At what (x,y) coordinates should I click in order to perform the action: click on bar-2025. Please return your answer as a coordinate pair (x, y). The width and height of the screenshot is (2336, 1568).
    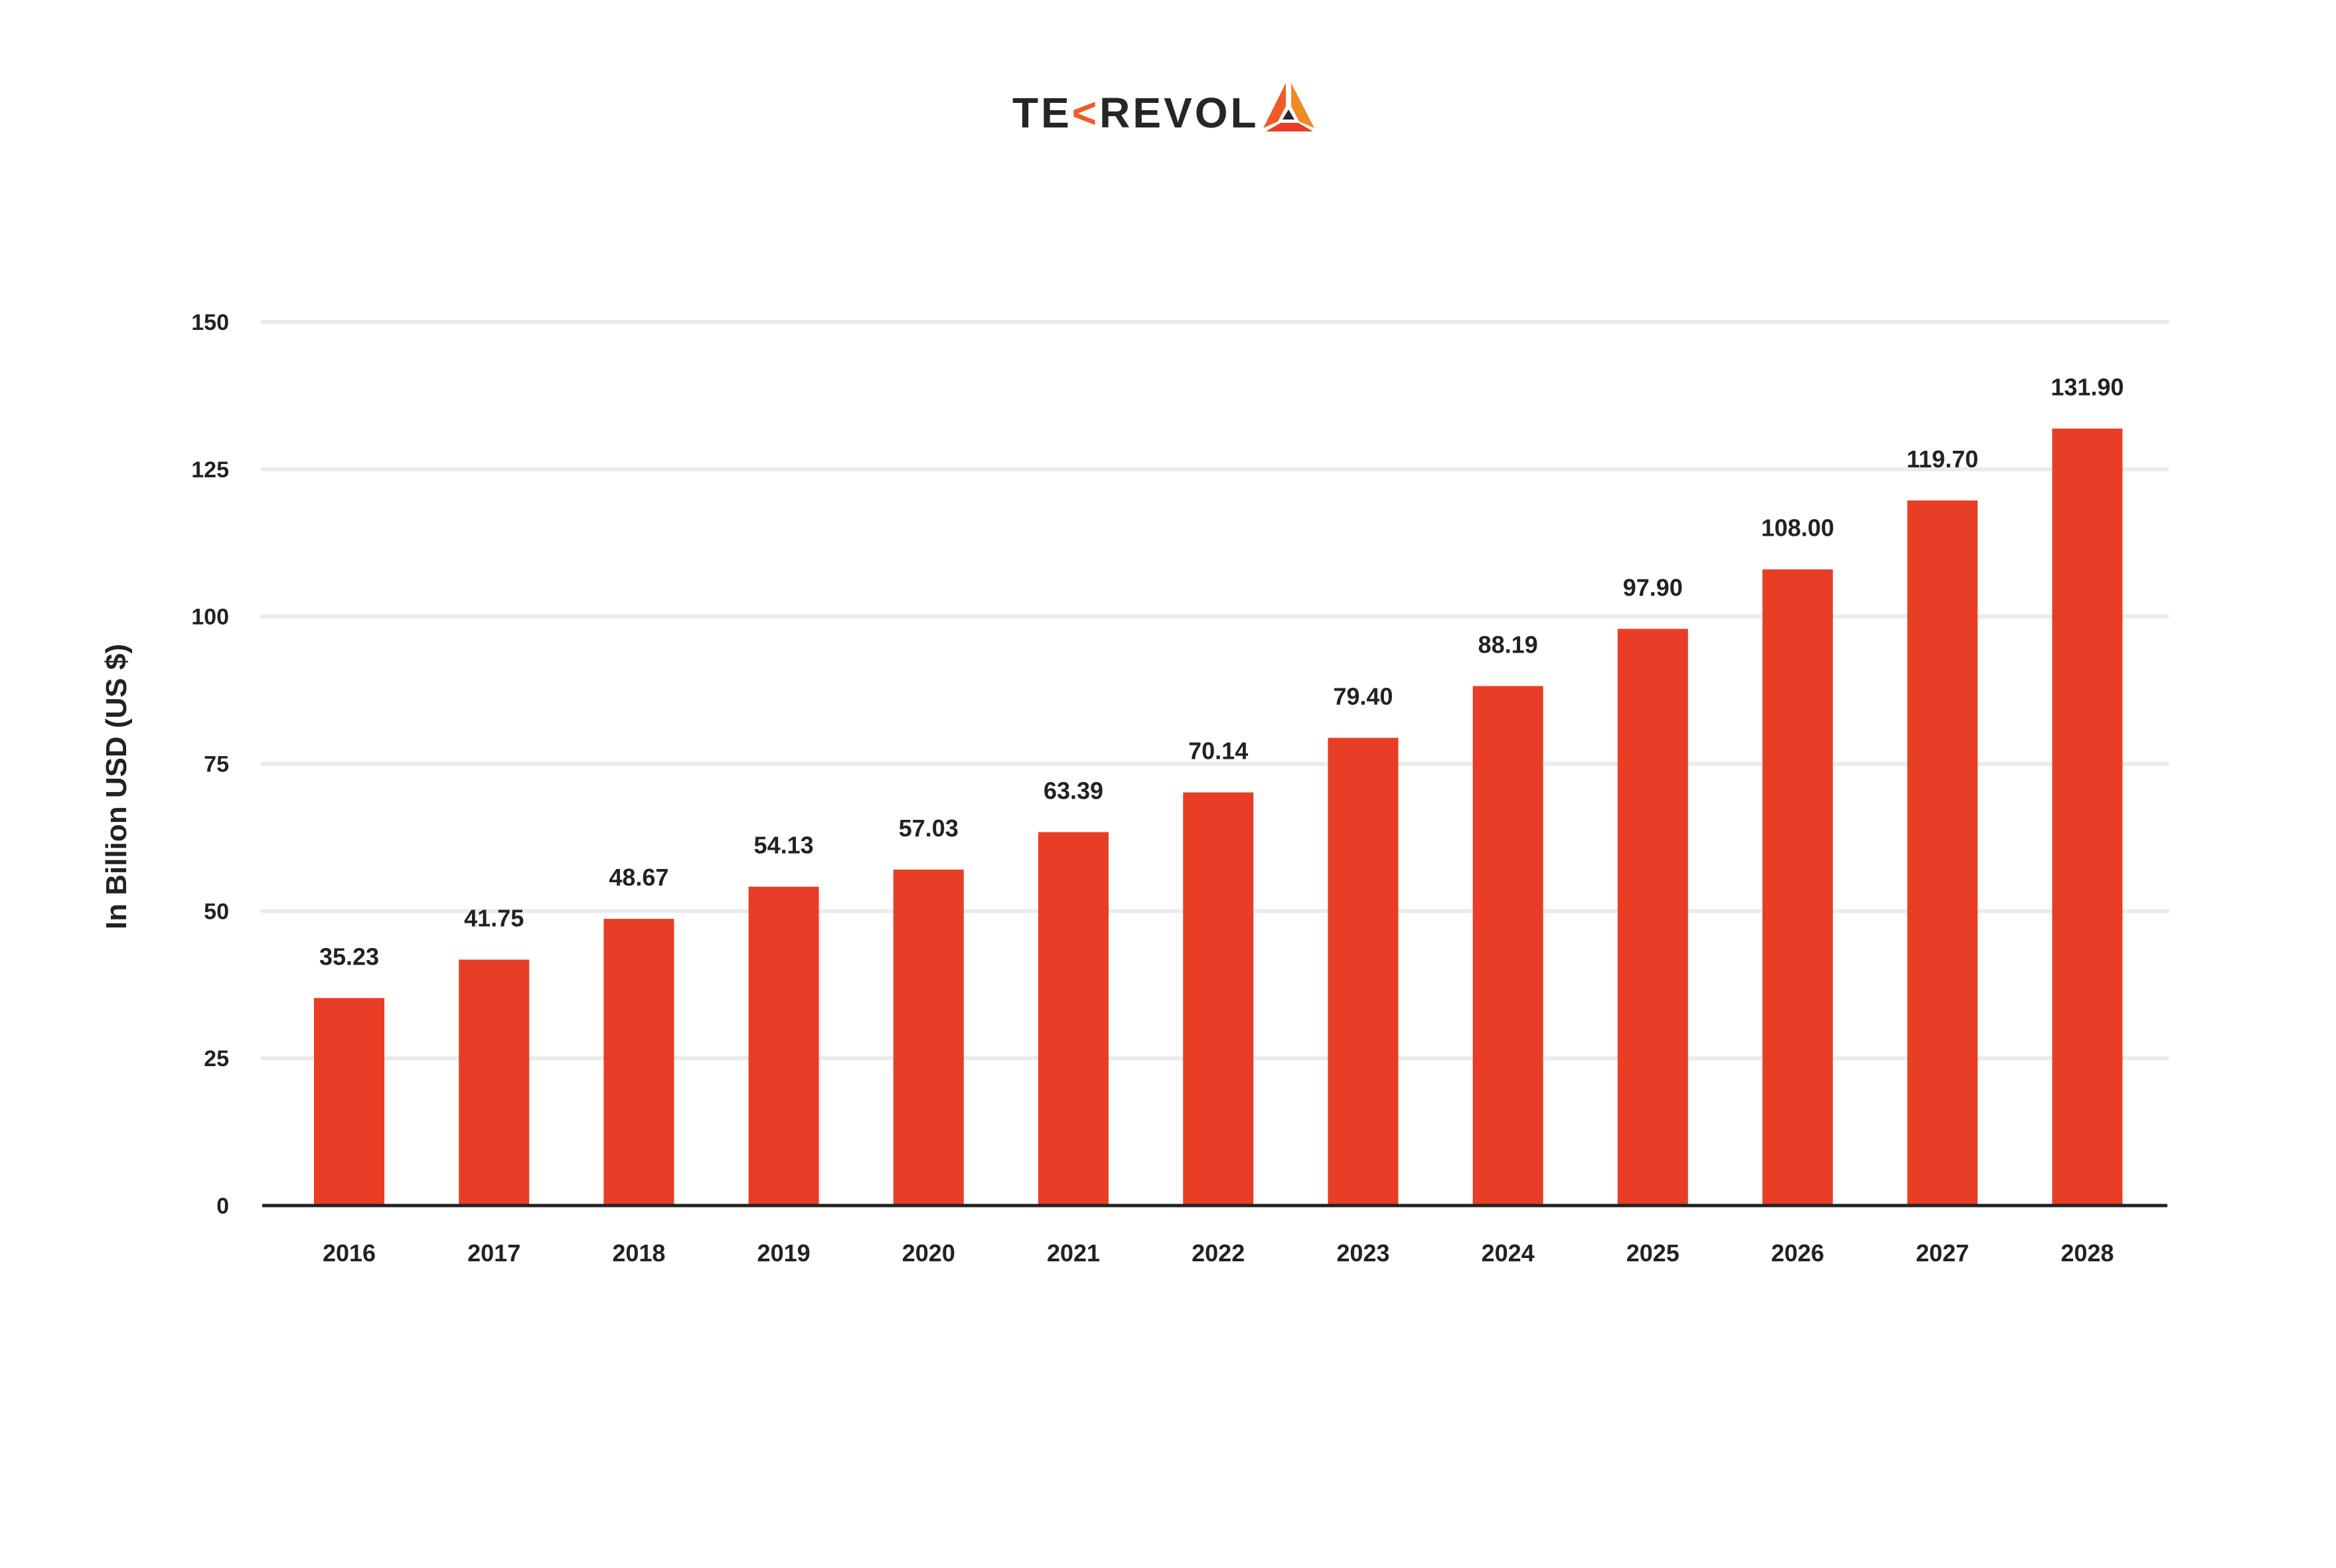
    Looking at the image, I should click on (1652, 918).